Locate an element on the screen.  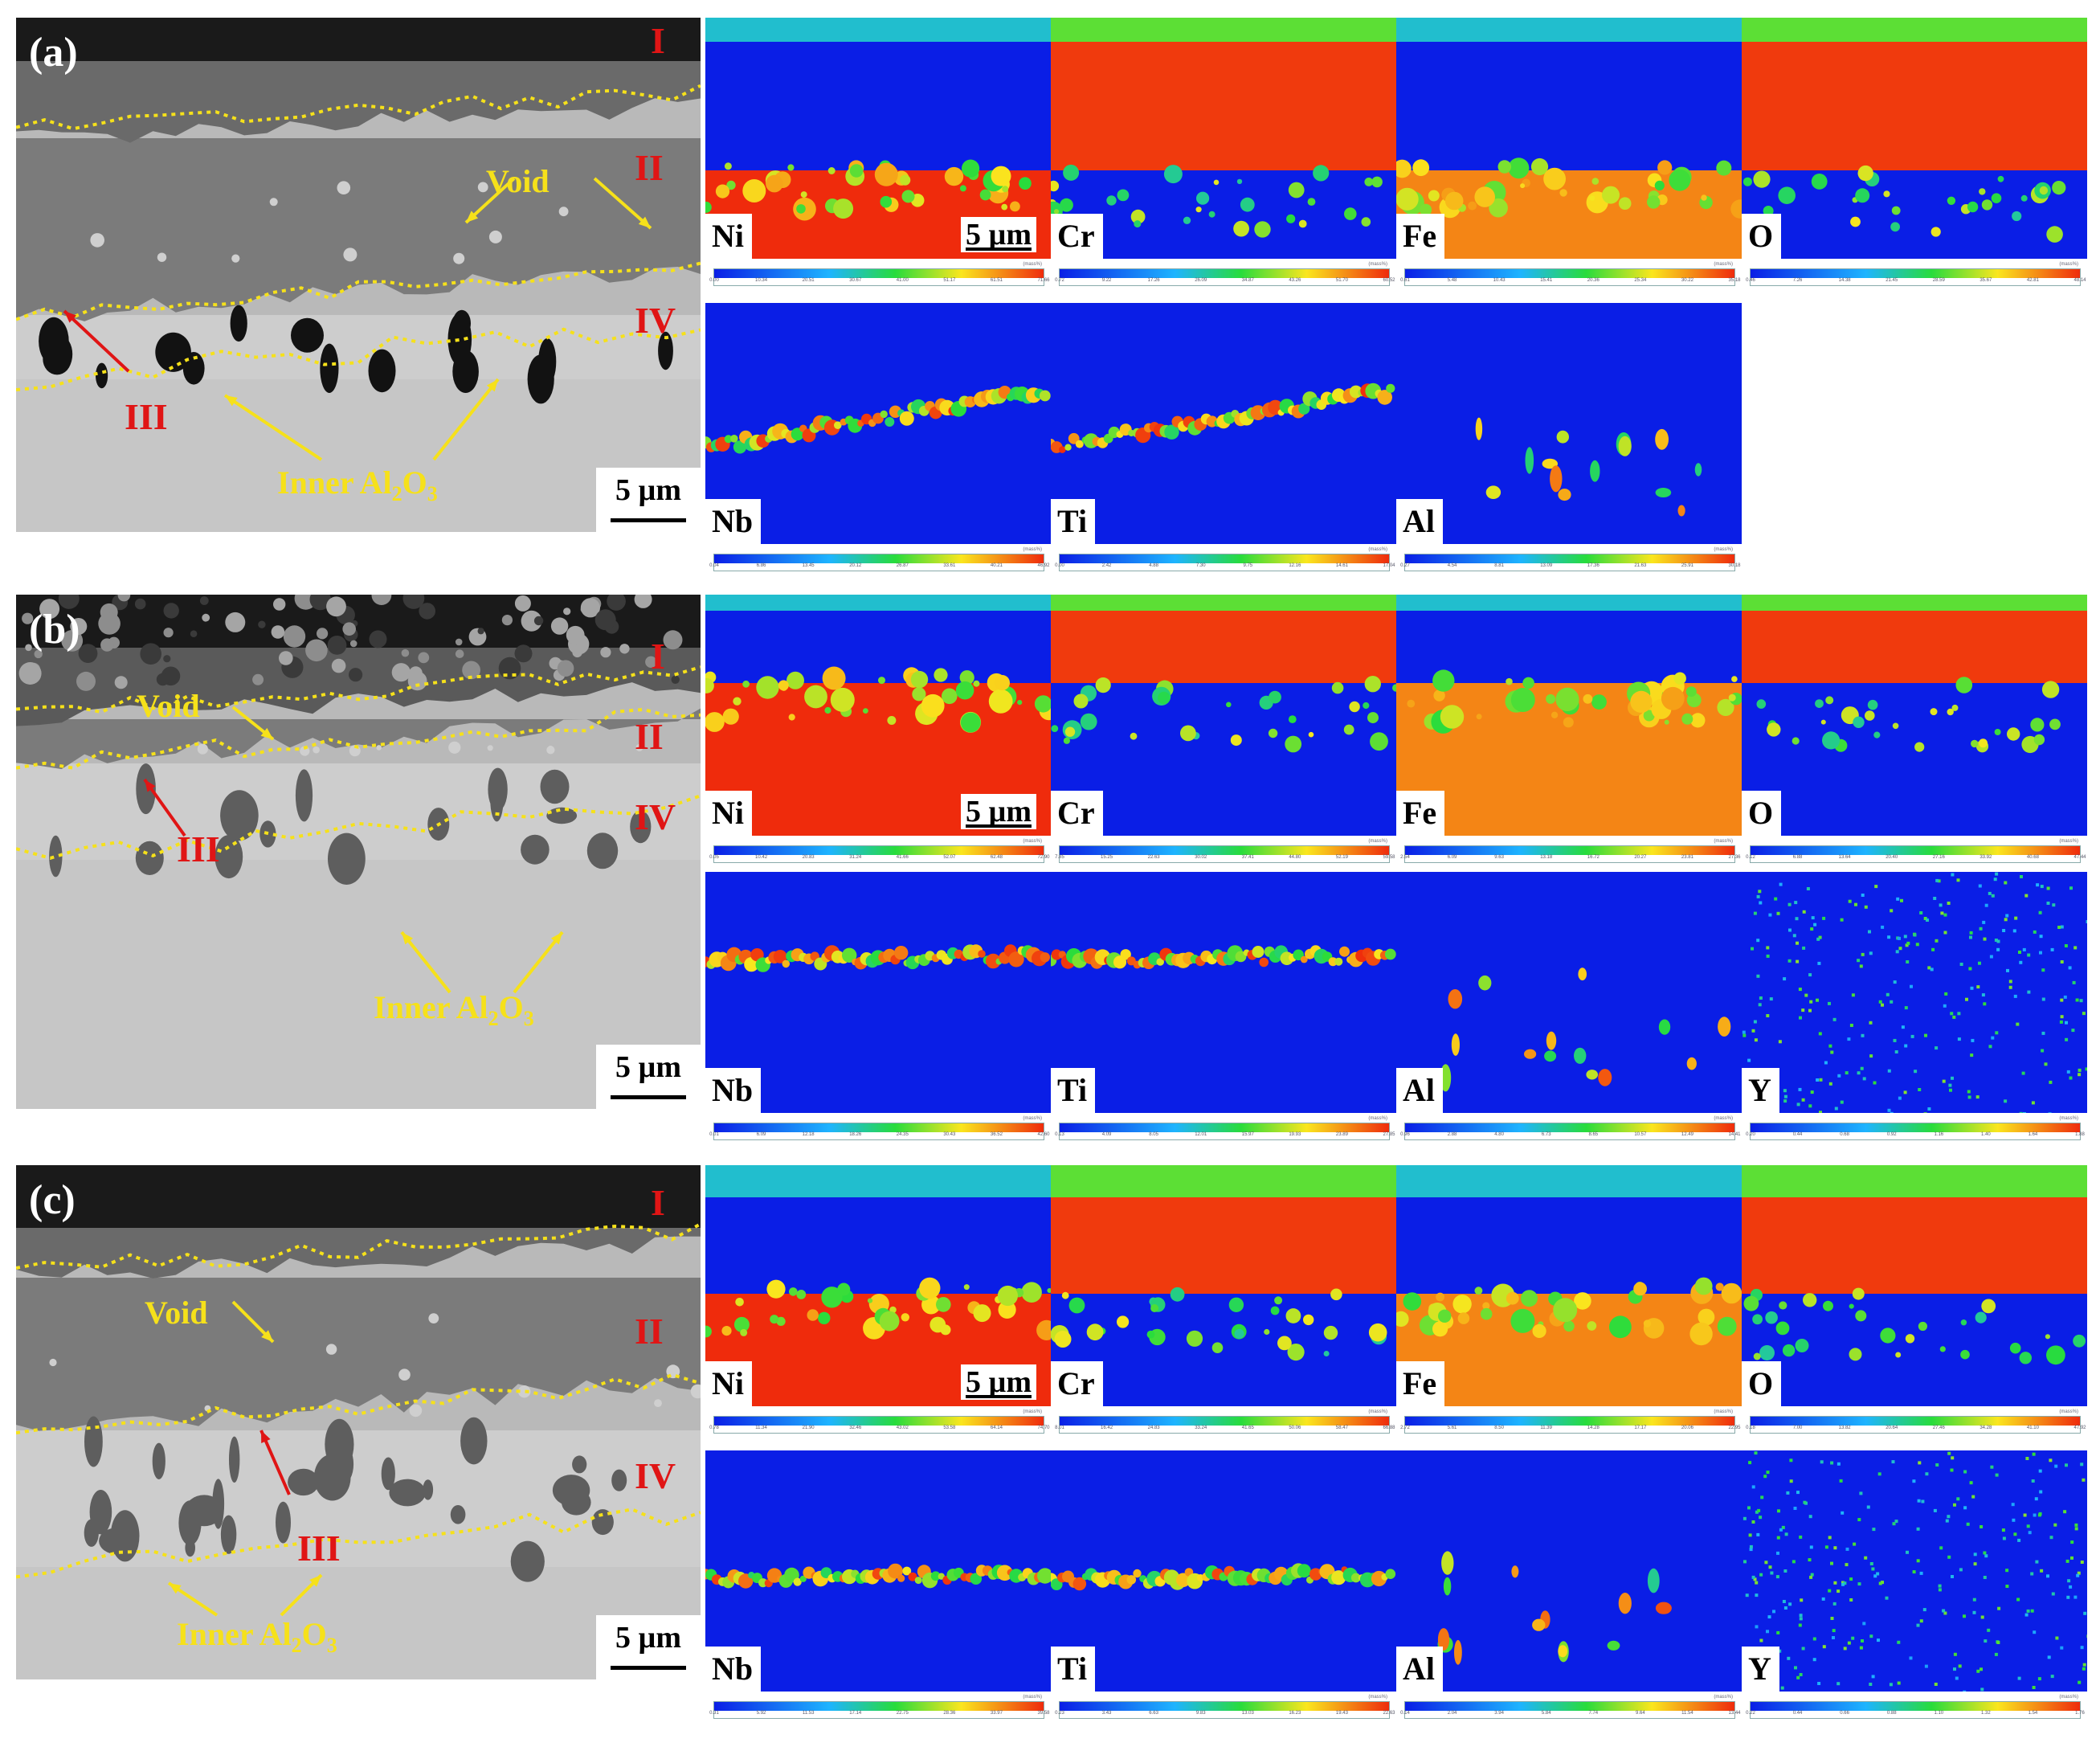
element-map-cr: Cr is located at coordinates (1223, 138).